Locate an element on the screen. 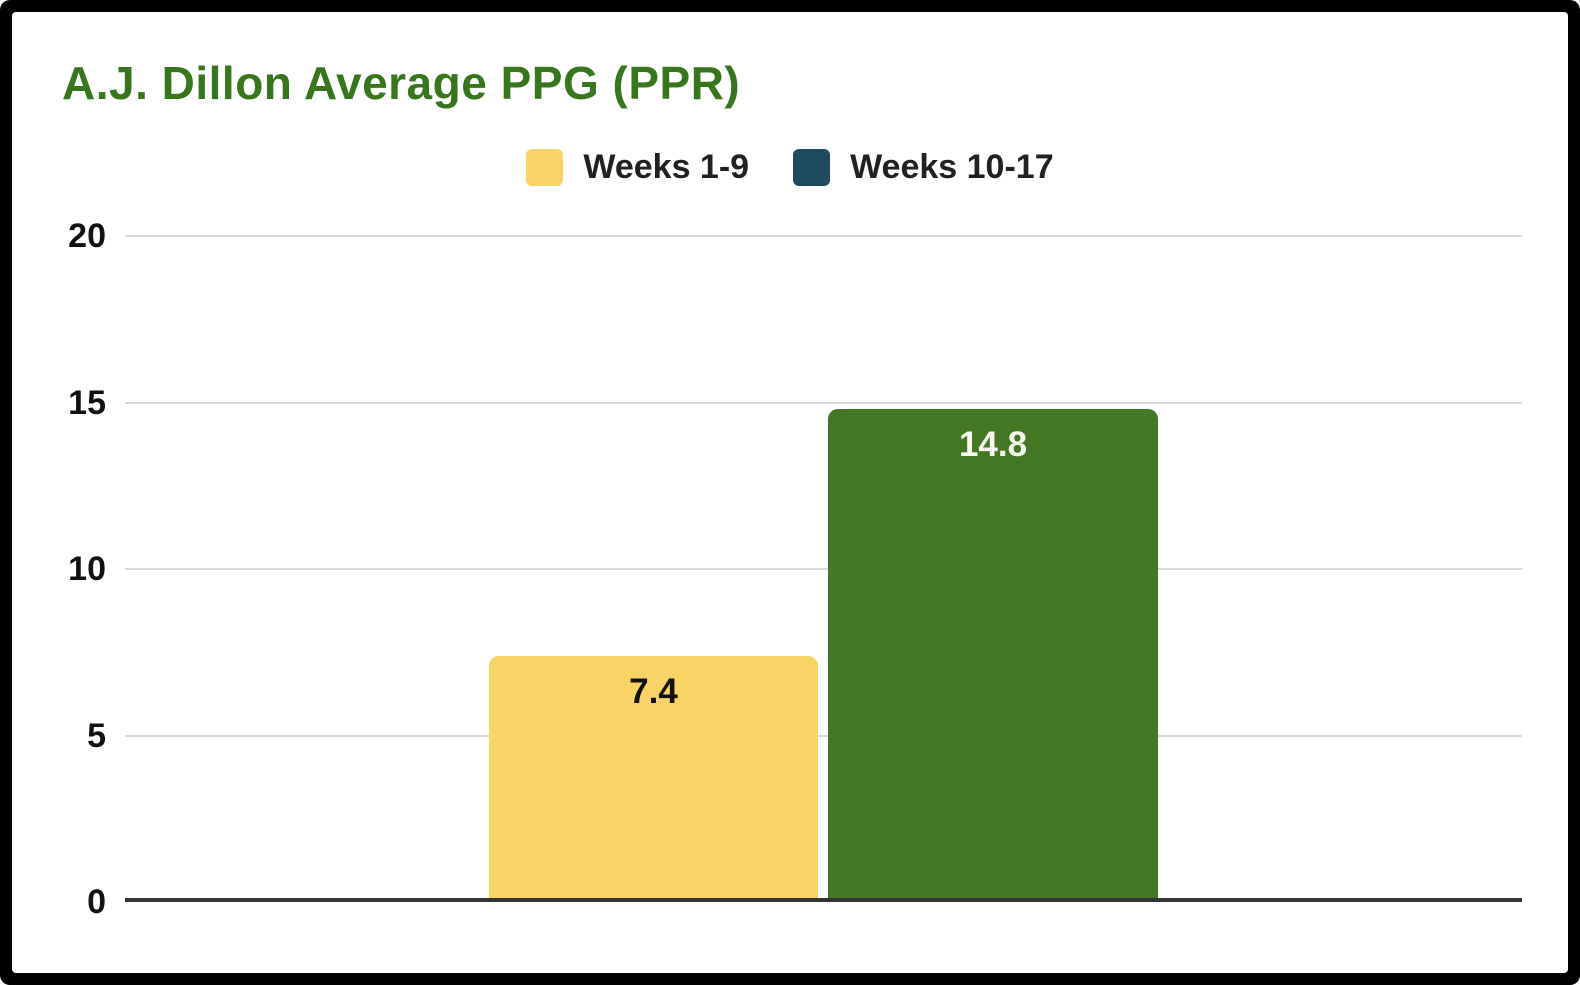 The image size is (1580, 985). bar-weeks-10-17: 14.8 is located at coordinates (993, 655).